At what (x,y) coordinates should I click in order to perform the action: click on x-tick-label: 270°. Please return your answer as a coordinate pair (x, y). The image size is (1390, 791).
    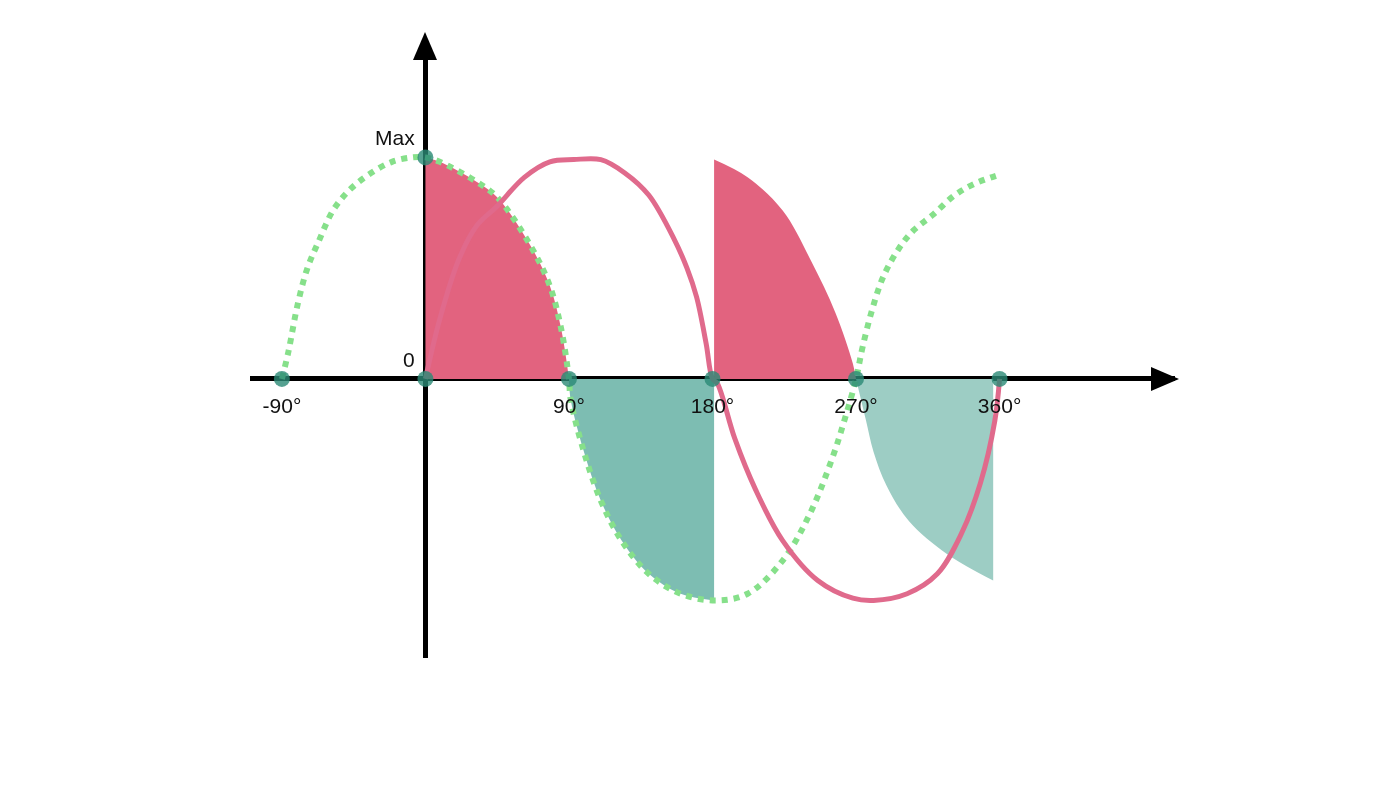
    Looking at the image, I should click on (856, 405).